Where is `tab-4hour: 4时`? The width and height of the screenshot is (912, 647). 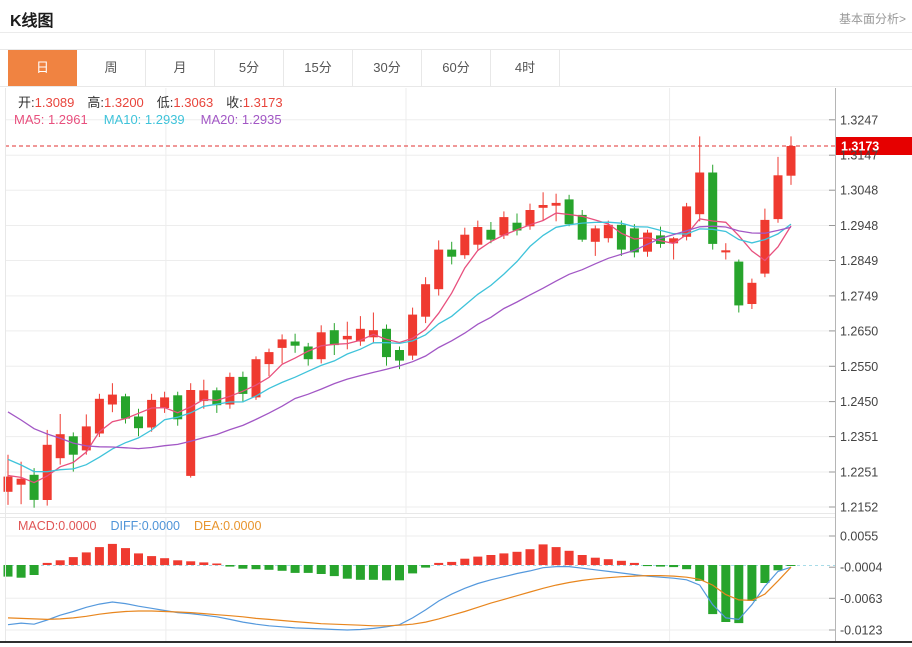 tab-4hour: 4时 is located at coordinates (525, 68).